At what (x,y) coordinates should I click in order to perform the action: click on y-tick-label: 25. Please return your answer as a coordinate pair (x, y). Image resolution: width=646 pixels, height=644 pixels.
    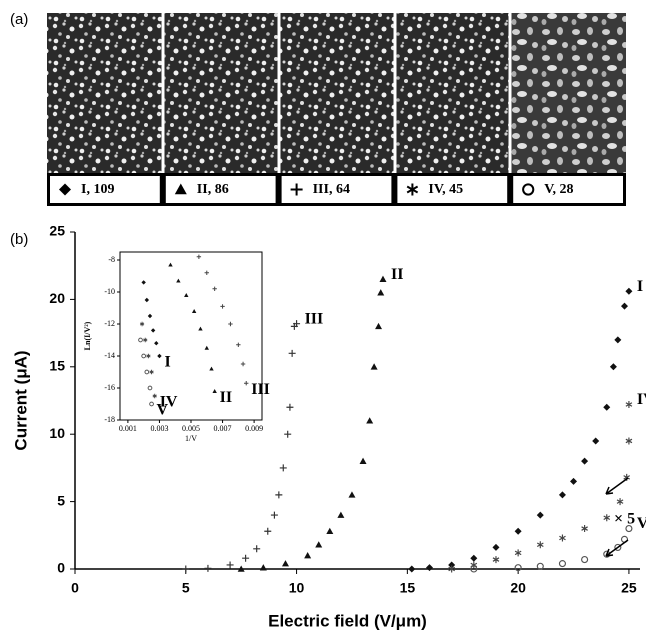
    Looking at the image, I should click on (57, 231).